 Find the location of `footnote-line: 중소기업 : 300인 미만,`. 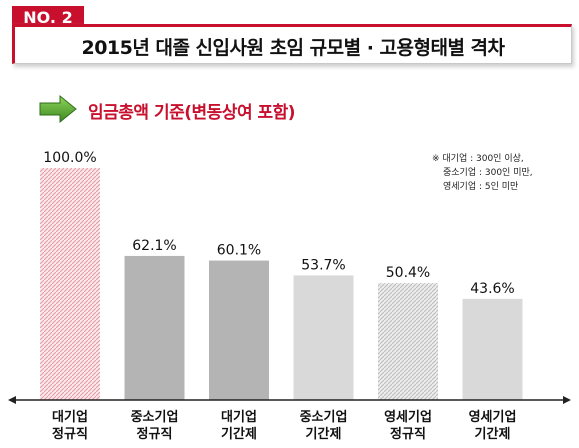

footnote-line: 중소기업 : 300인 미만, is located at coordinates (488, 173).